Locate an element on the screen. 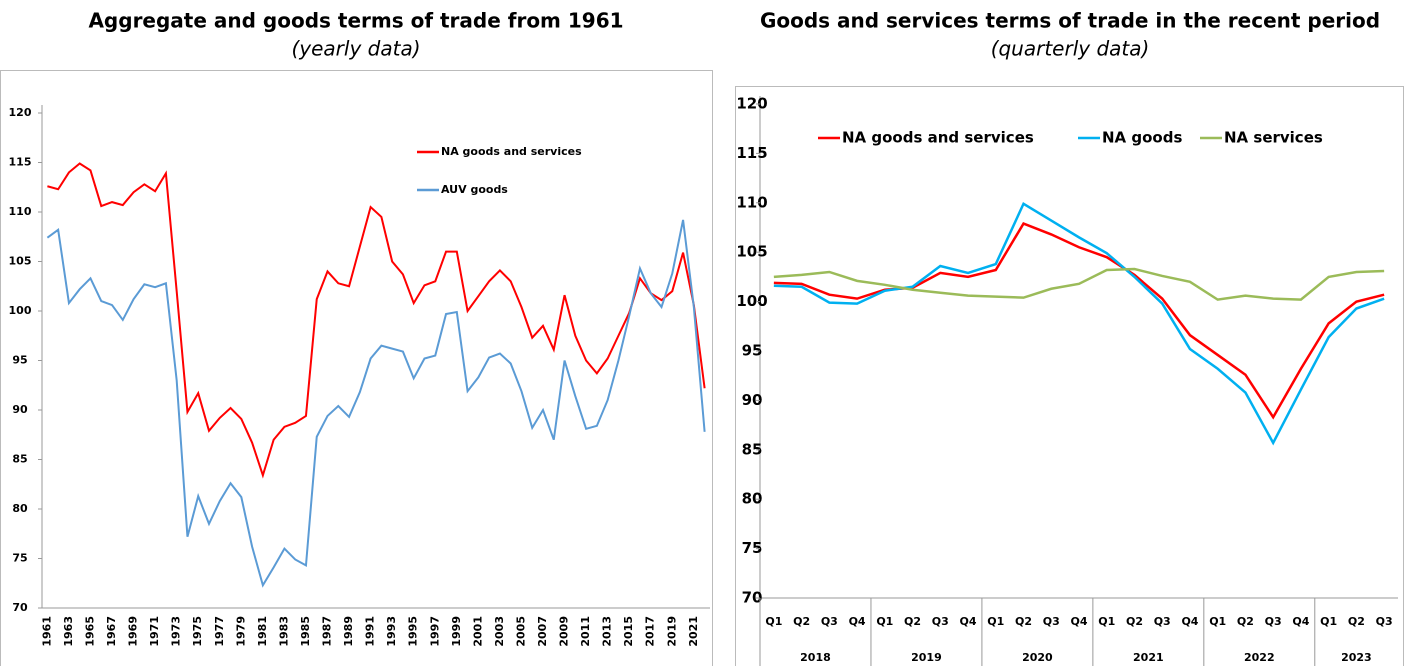 The height and width of the screenshot is (666, 1405). x-tick-label: 2007 is located at coordinates (542, 631).